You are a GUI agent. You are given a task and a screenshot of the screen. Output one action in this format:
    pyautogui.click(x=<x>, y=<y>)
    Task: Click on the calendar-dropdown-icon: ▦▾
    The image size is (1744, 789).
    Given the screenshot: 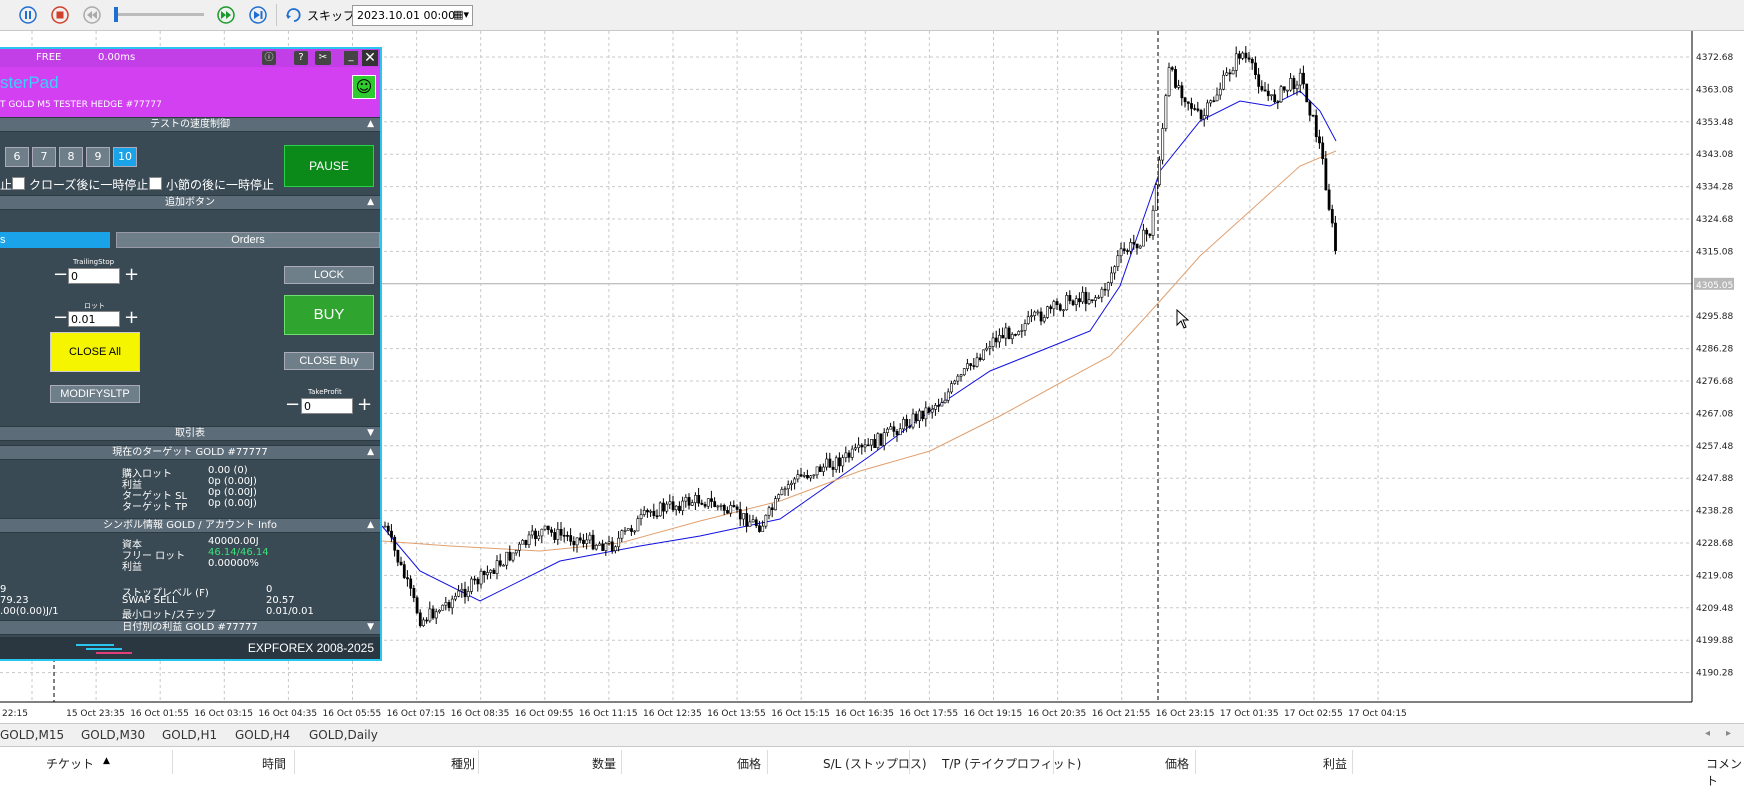 What is the action you would take?
    pyautogui.click(x=461, y=14)
    